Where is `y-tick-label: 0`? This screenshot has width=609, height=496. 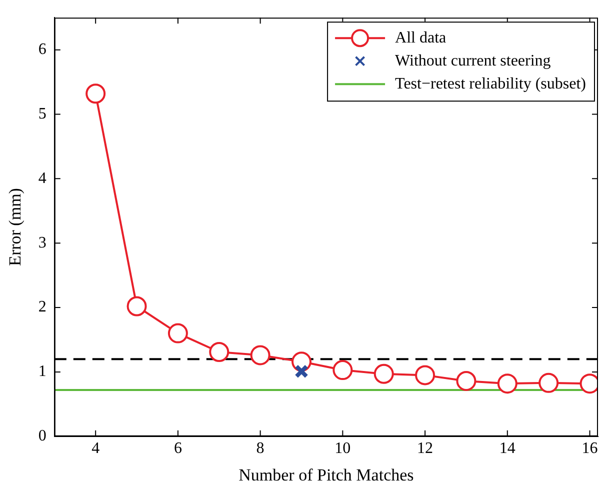 y-tick-label: 0 is located at coordinates (42, 436).